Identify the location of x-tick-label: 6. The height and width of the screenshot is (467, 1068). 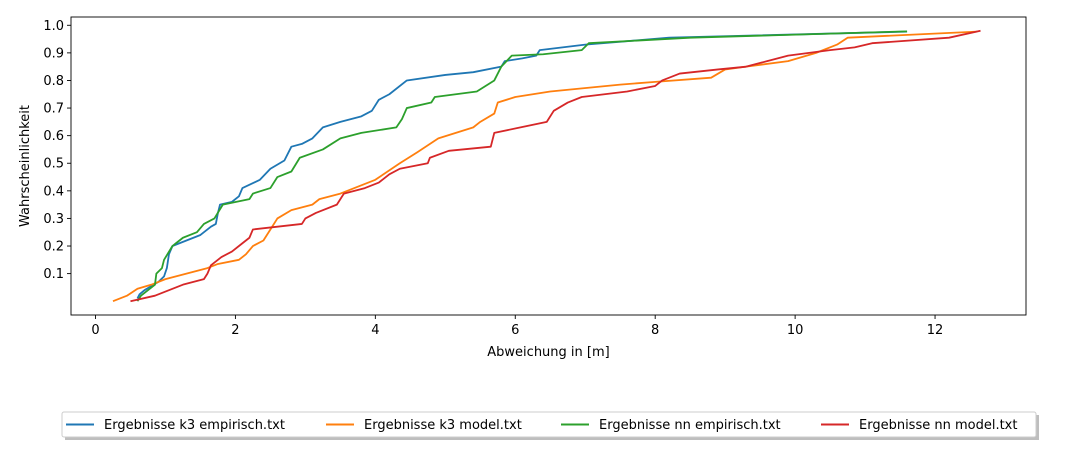
(515, 330).